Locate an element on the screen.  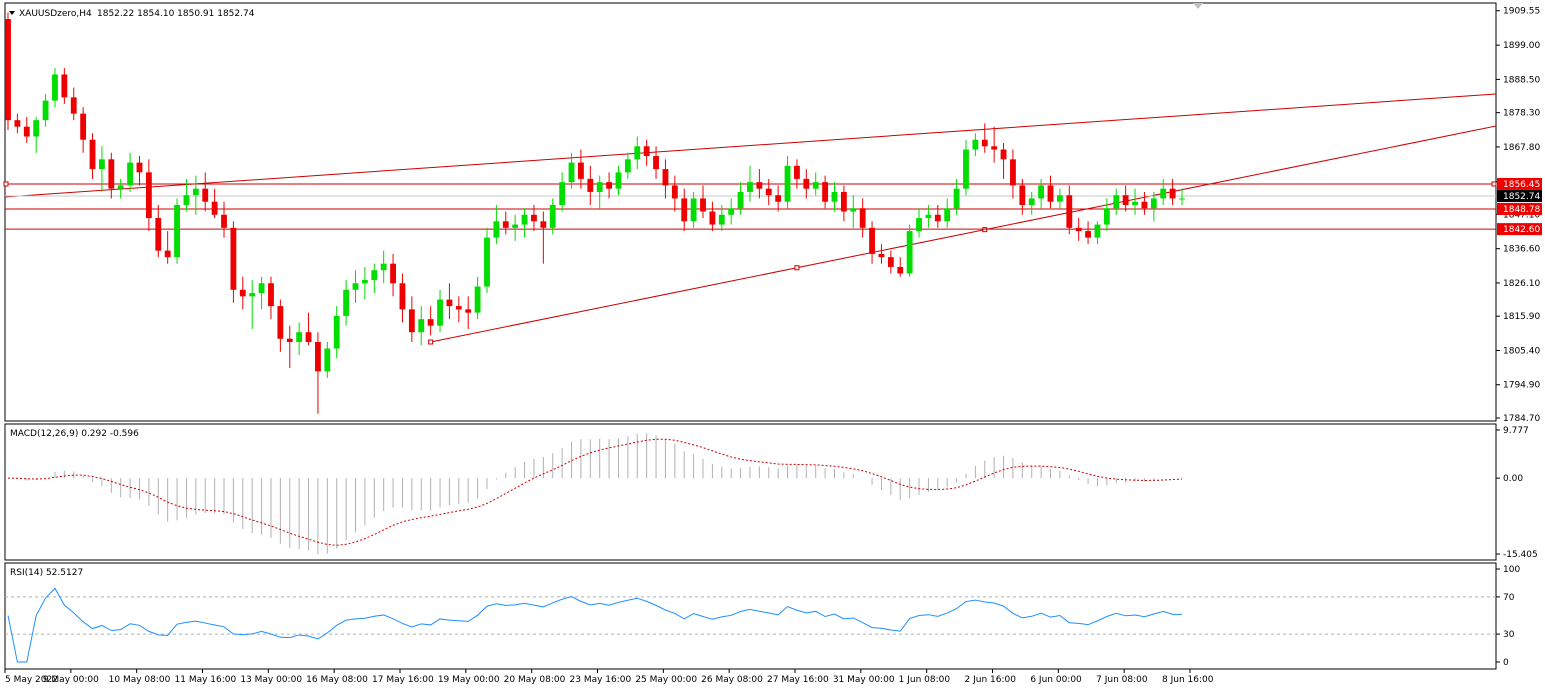
time-tick-label: 20 May 08:00 is located at coordinates (535, 680).